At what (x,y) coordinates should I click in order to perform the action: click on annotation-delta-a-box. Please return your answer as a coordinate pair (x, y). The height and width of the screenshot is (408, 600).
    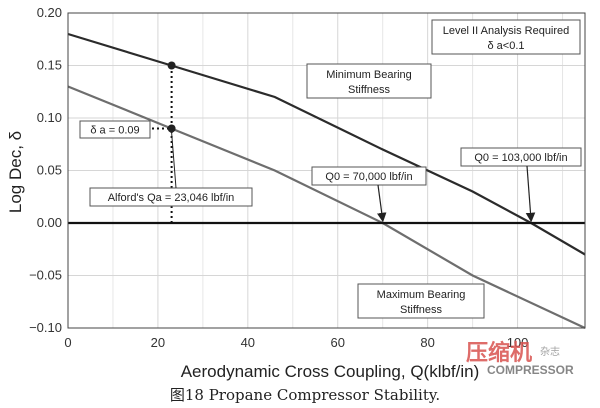
    Looking at the image, I should click on (115, 129).